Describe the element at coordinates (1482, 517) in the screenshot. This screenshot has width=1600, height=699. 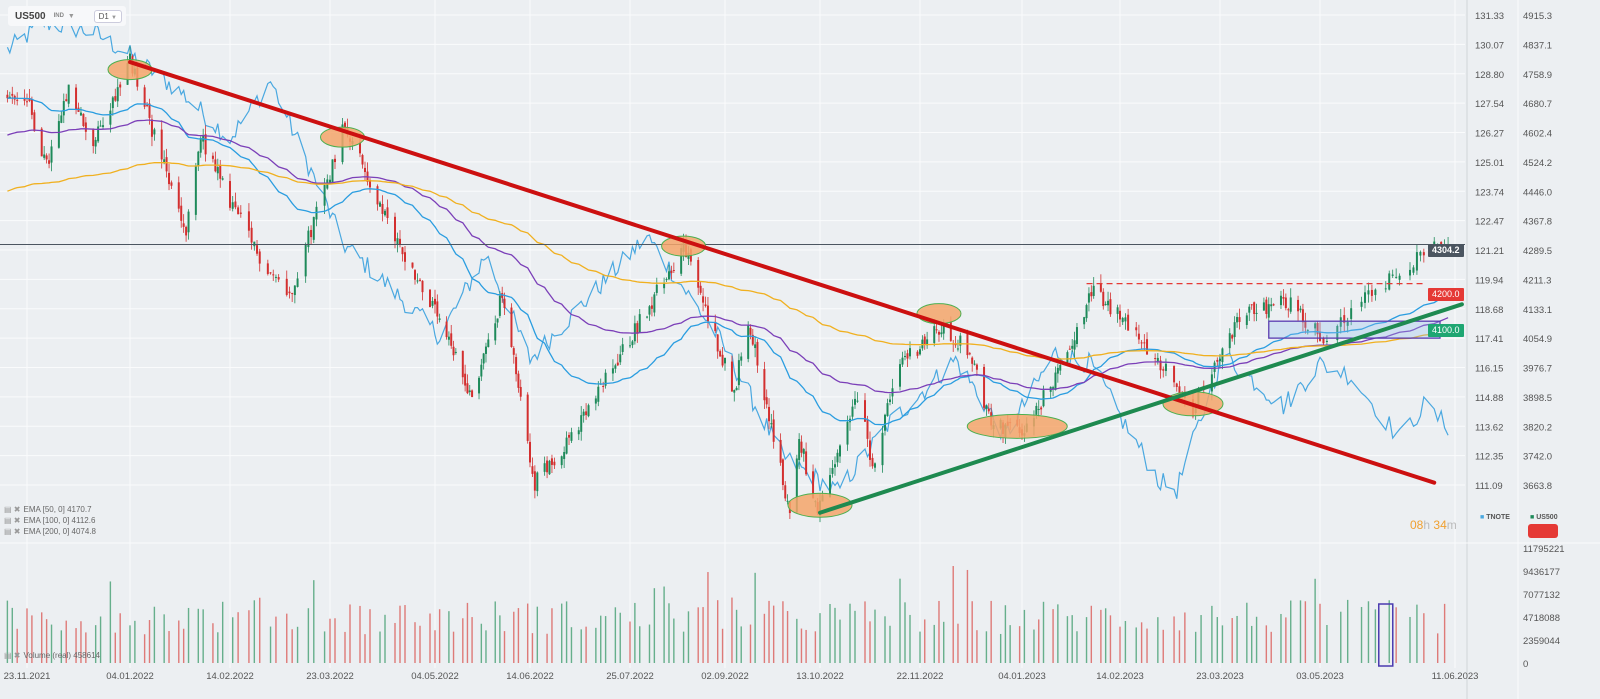
I see `tnote-swatch-icon: ■` at that location.